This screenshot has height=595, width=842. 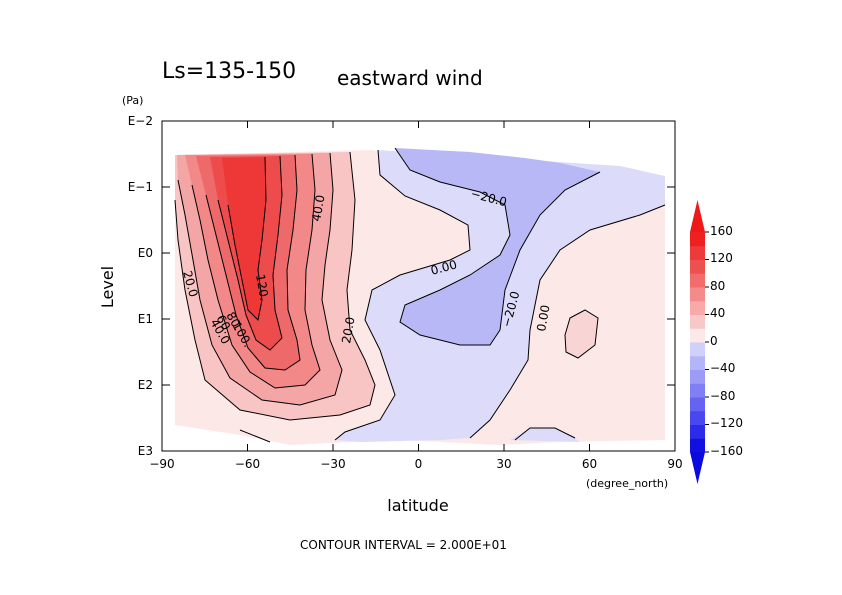 What do you see at coordinates (247, 464) in the screenshot?
I see `x-tick-label: −60` at bounding box center [247, 464].